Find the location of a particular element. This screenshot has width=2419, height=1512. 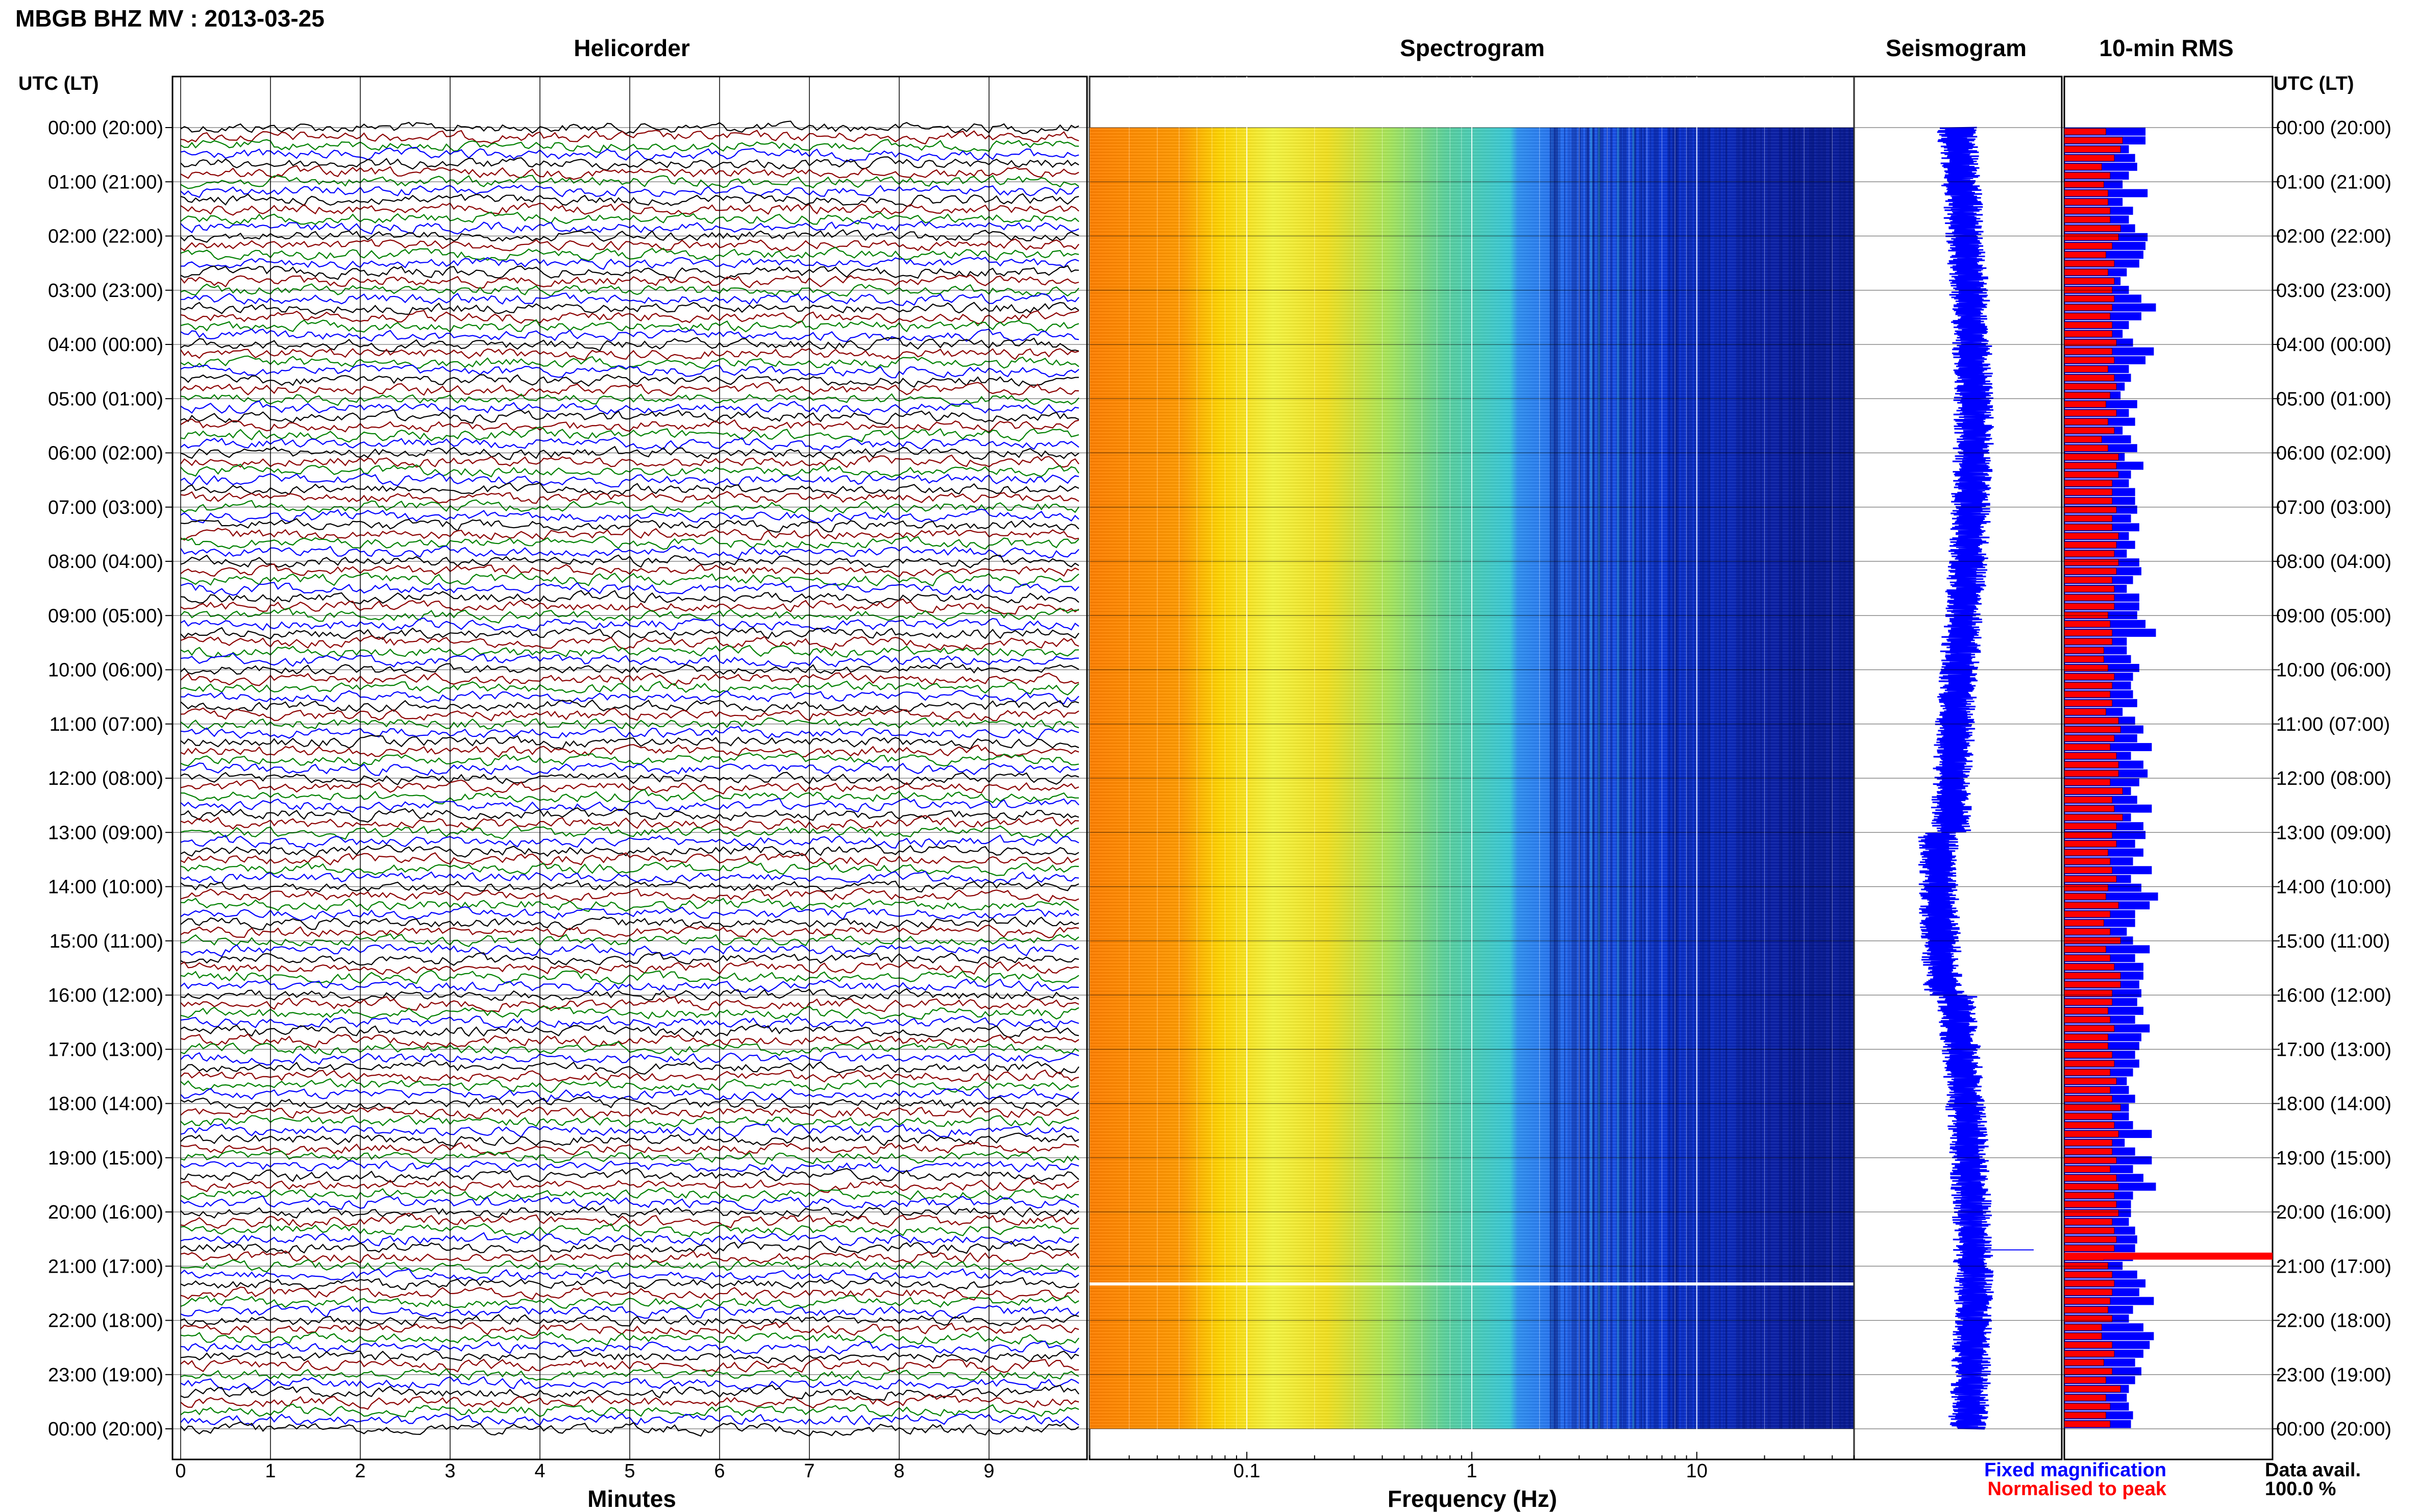

rms-title: 10-min RMS is located at coordinates (2166, 48).